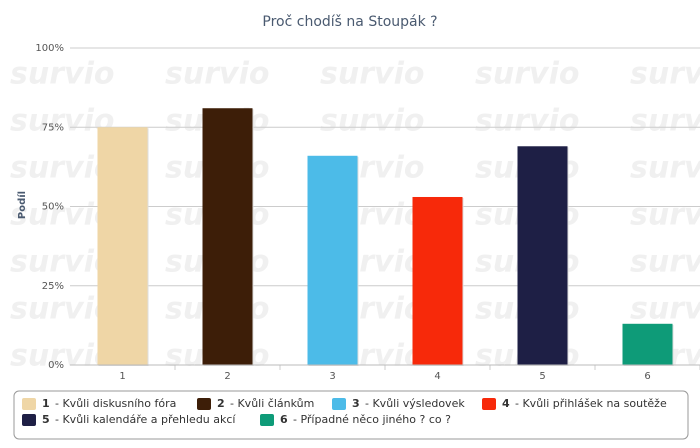  I want to click on legend-box, so click(351, 415).